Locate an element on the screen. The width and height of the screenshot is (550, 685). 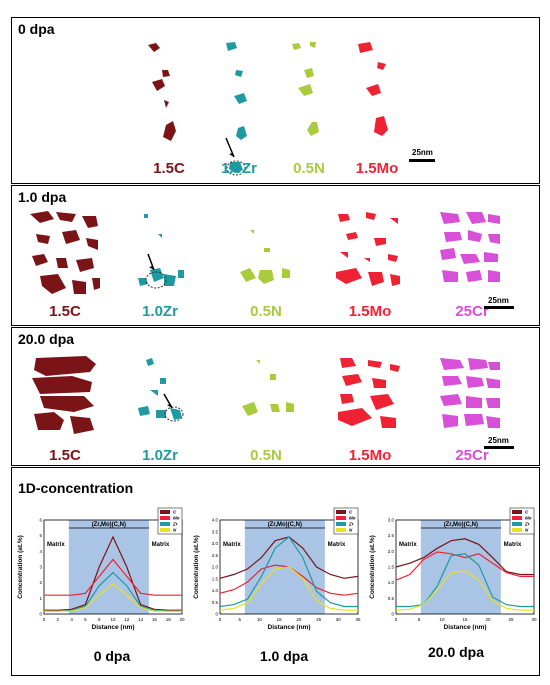
y-tick-label: 4 is located at coordinates (40, 551).